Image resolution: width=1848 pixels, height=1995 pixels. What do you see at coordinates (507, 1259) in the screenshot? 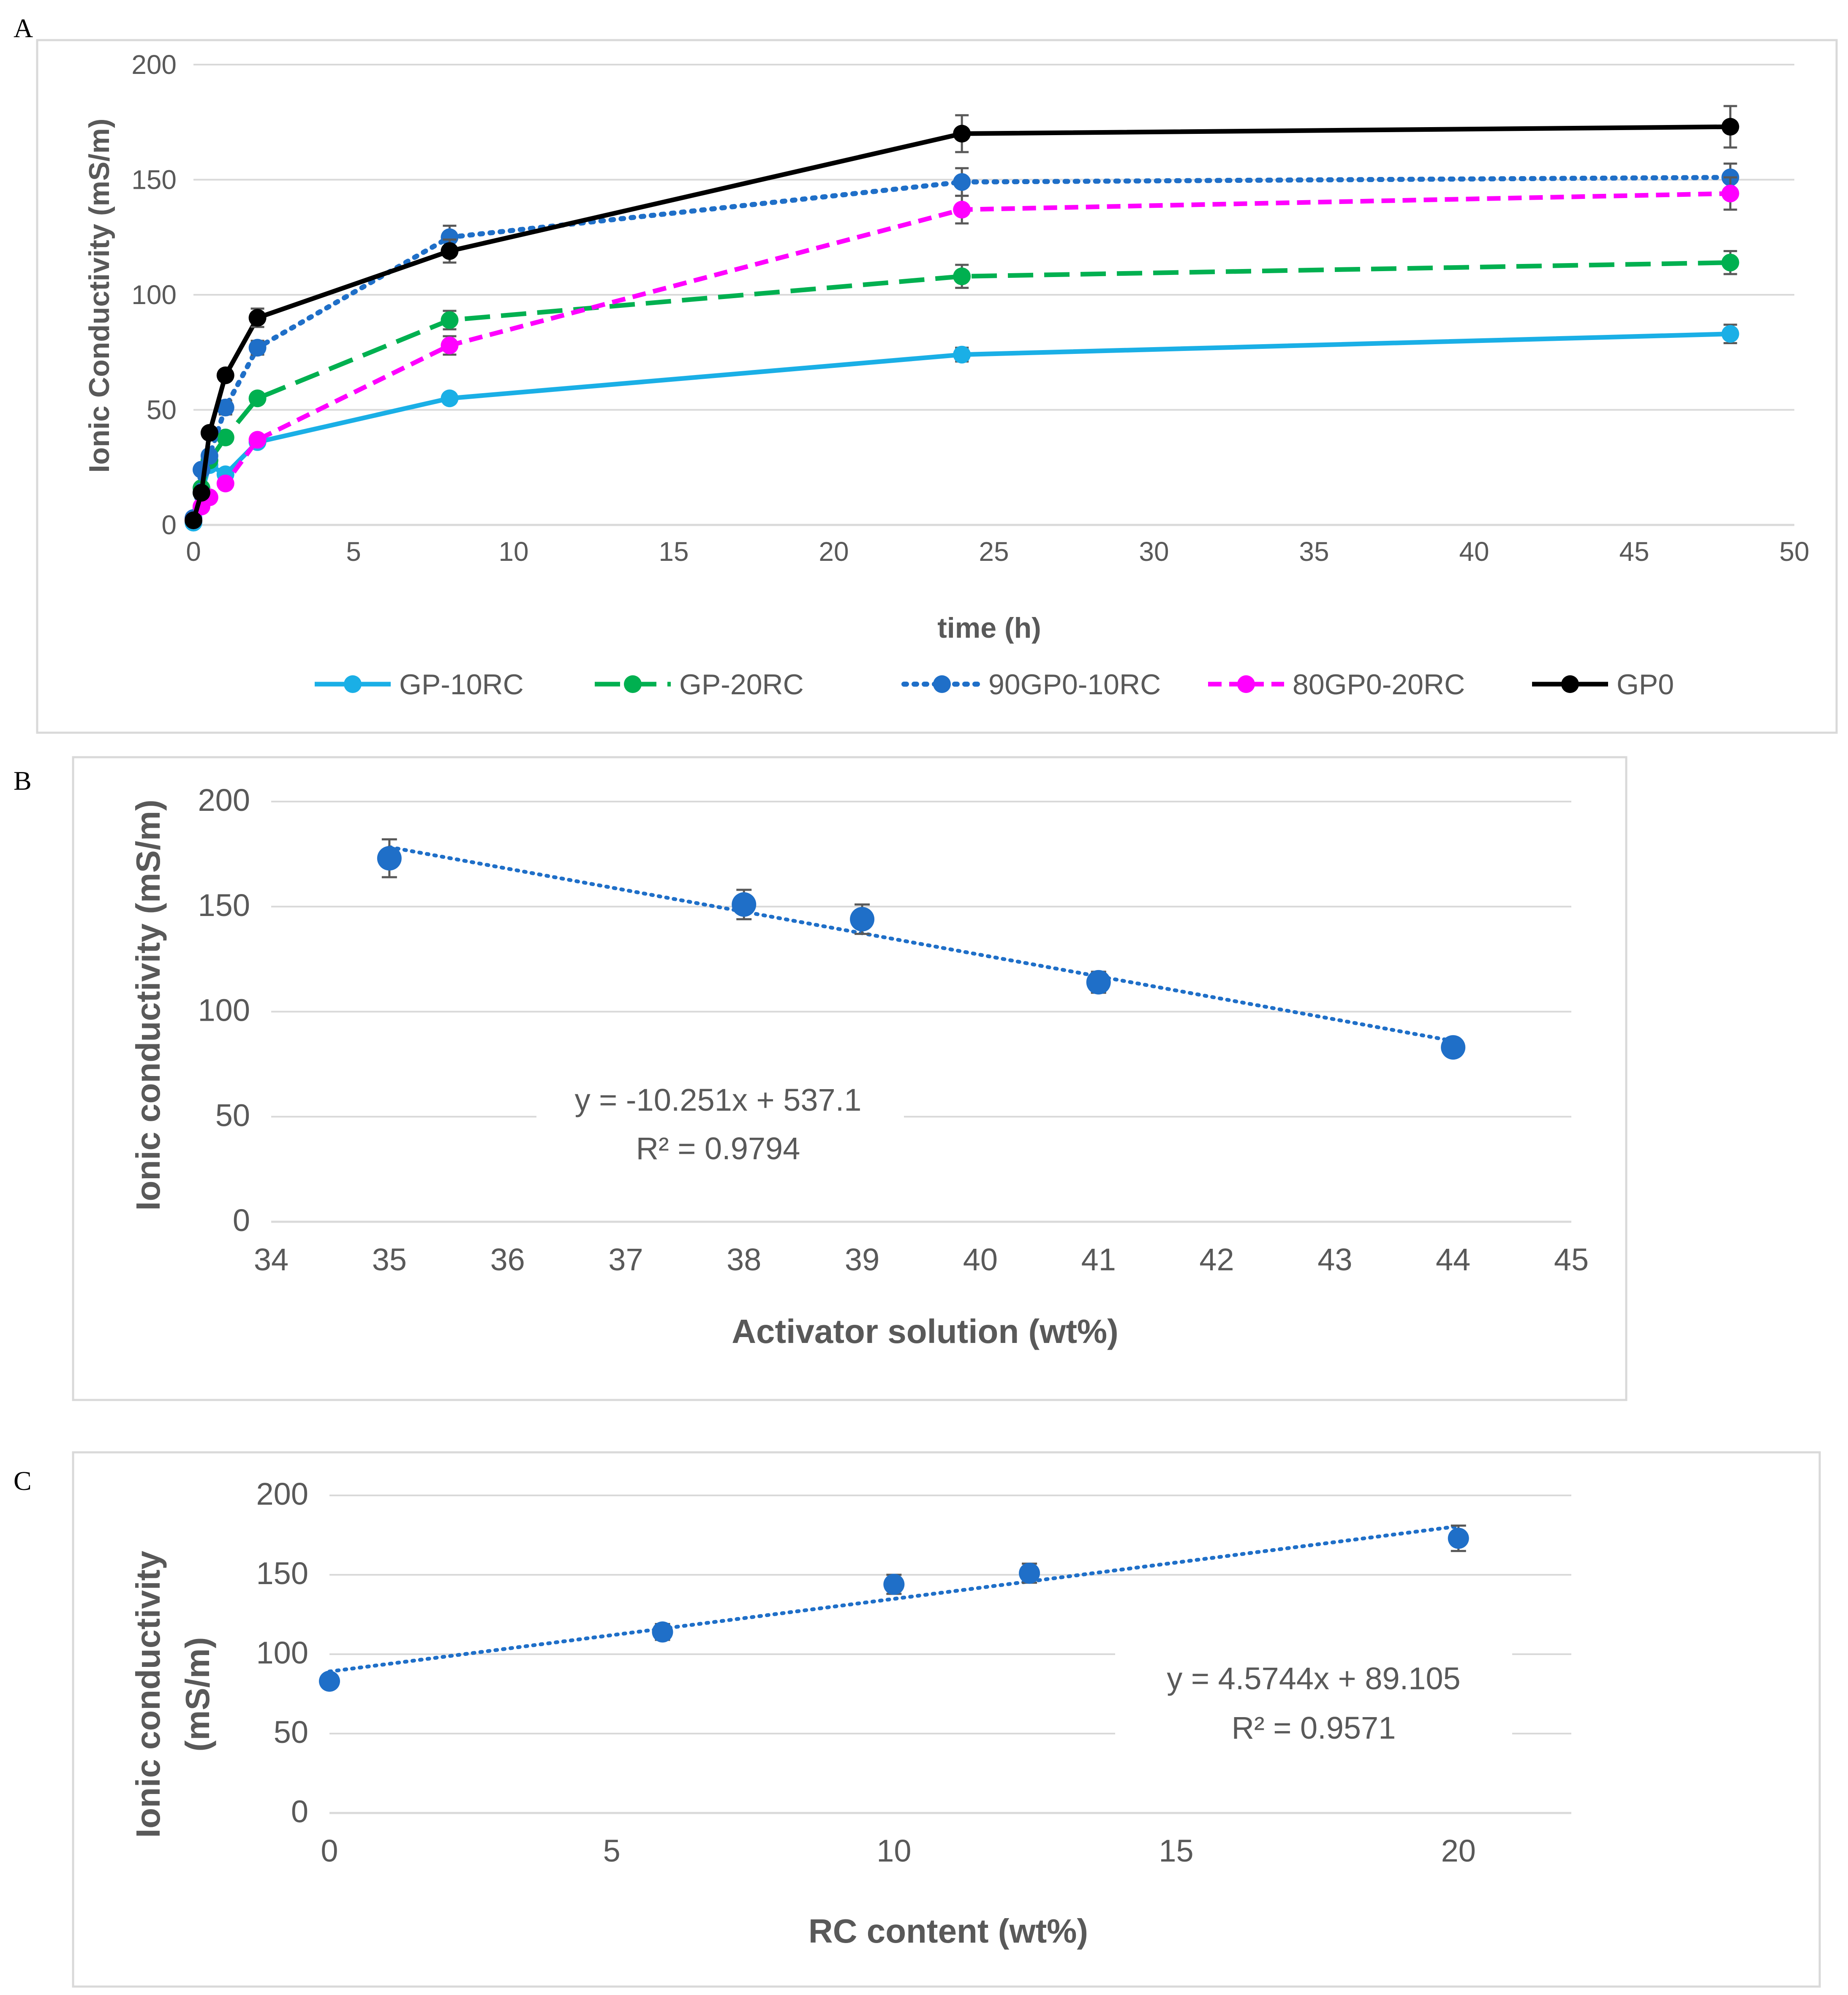
I see `b-x-tick-label: 36` at bounding box center [507, 1259].